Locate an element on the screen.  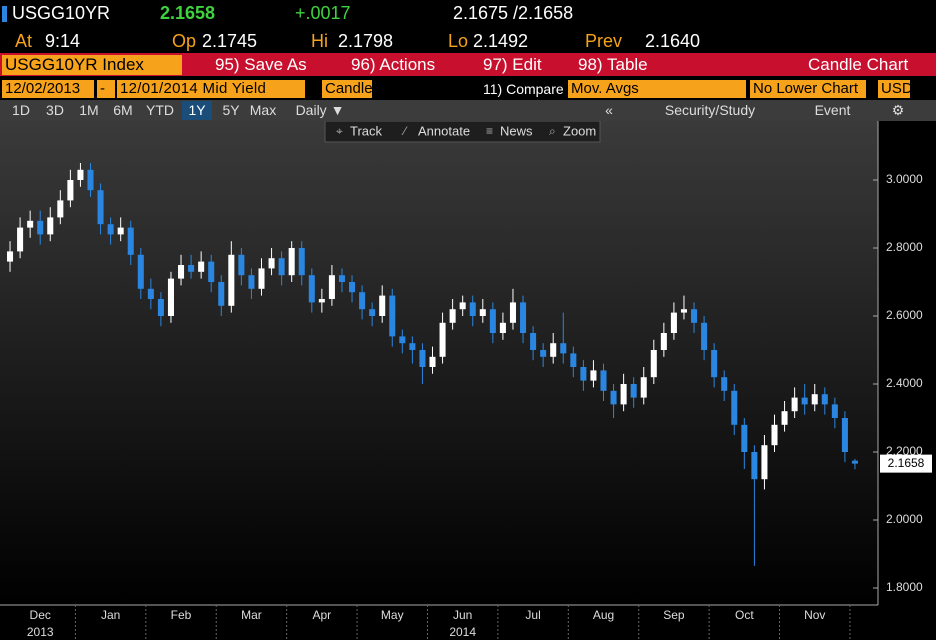
menu-item: 96) Actions is located at coordinates (393, 64).